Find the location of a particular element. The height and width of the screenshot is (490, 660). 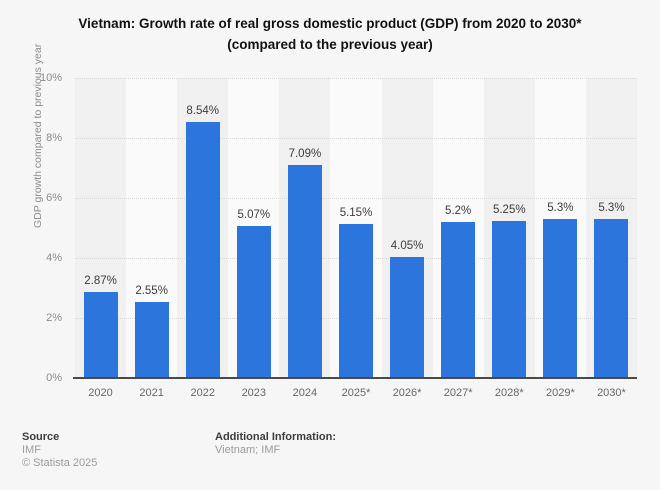

bar-2025* is located at coordinates (356, 300).